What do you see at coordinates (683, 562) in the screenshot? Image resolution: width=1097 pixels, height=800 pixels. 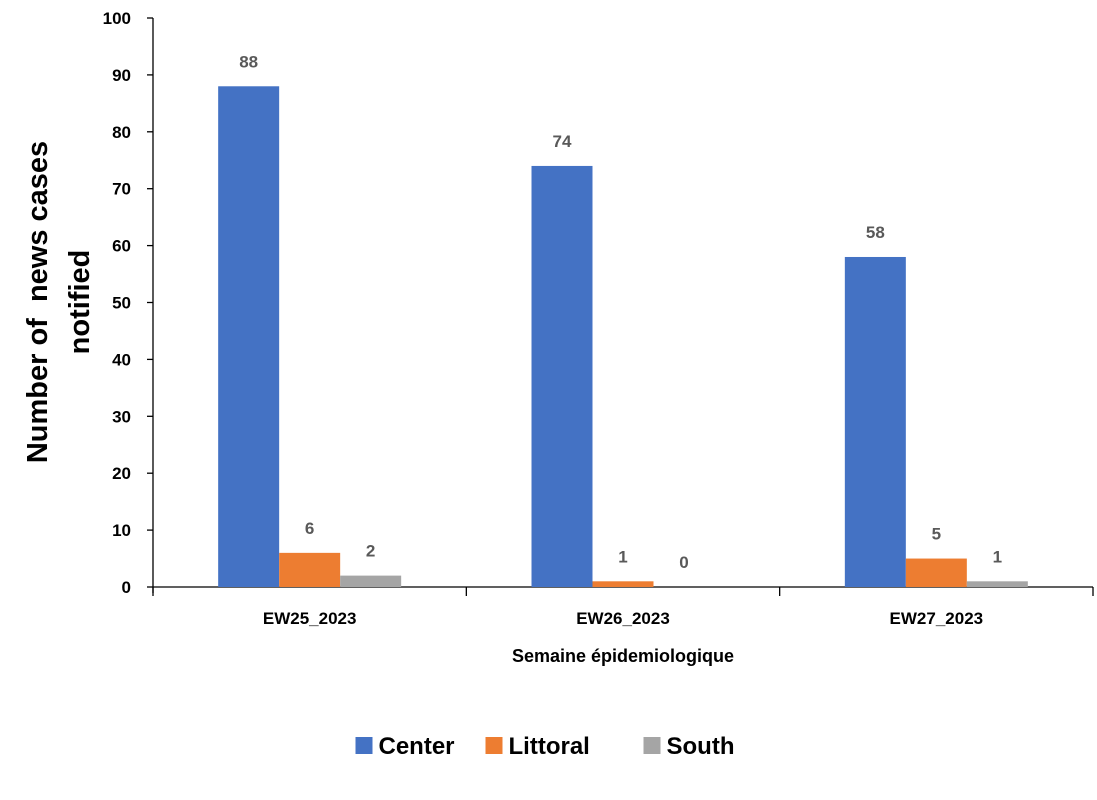 I see `data-label: 0` at bounding box center [683, 562].